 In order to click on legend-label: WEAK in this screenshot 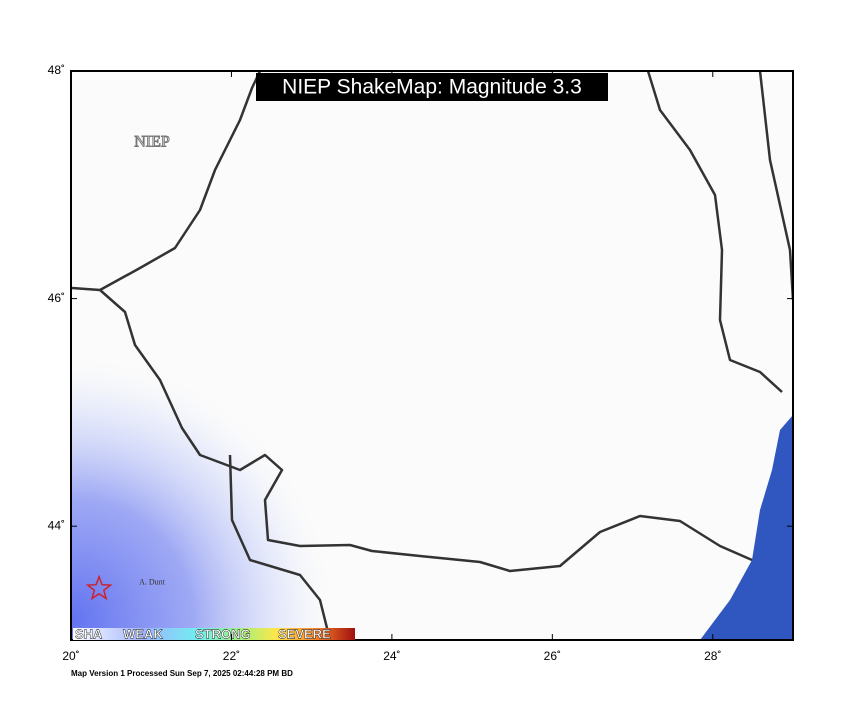, I will do `click(143, 633)`.